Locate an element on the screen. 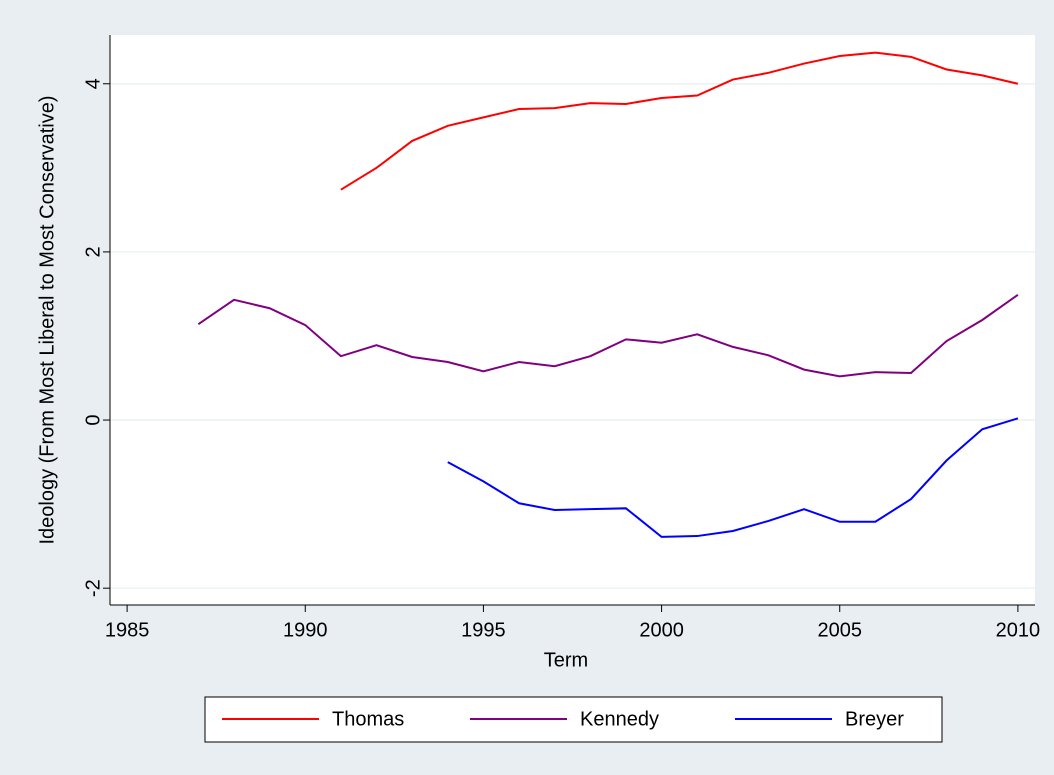 This screenshot has width=1054, height=775. legend-label: Kennedy is located at coordinates (619, 719).